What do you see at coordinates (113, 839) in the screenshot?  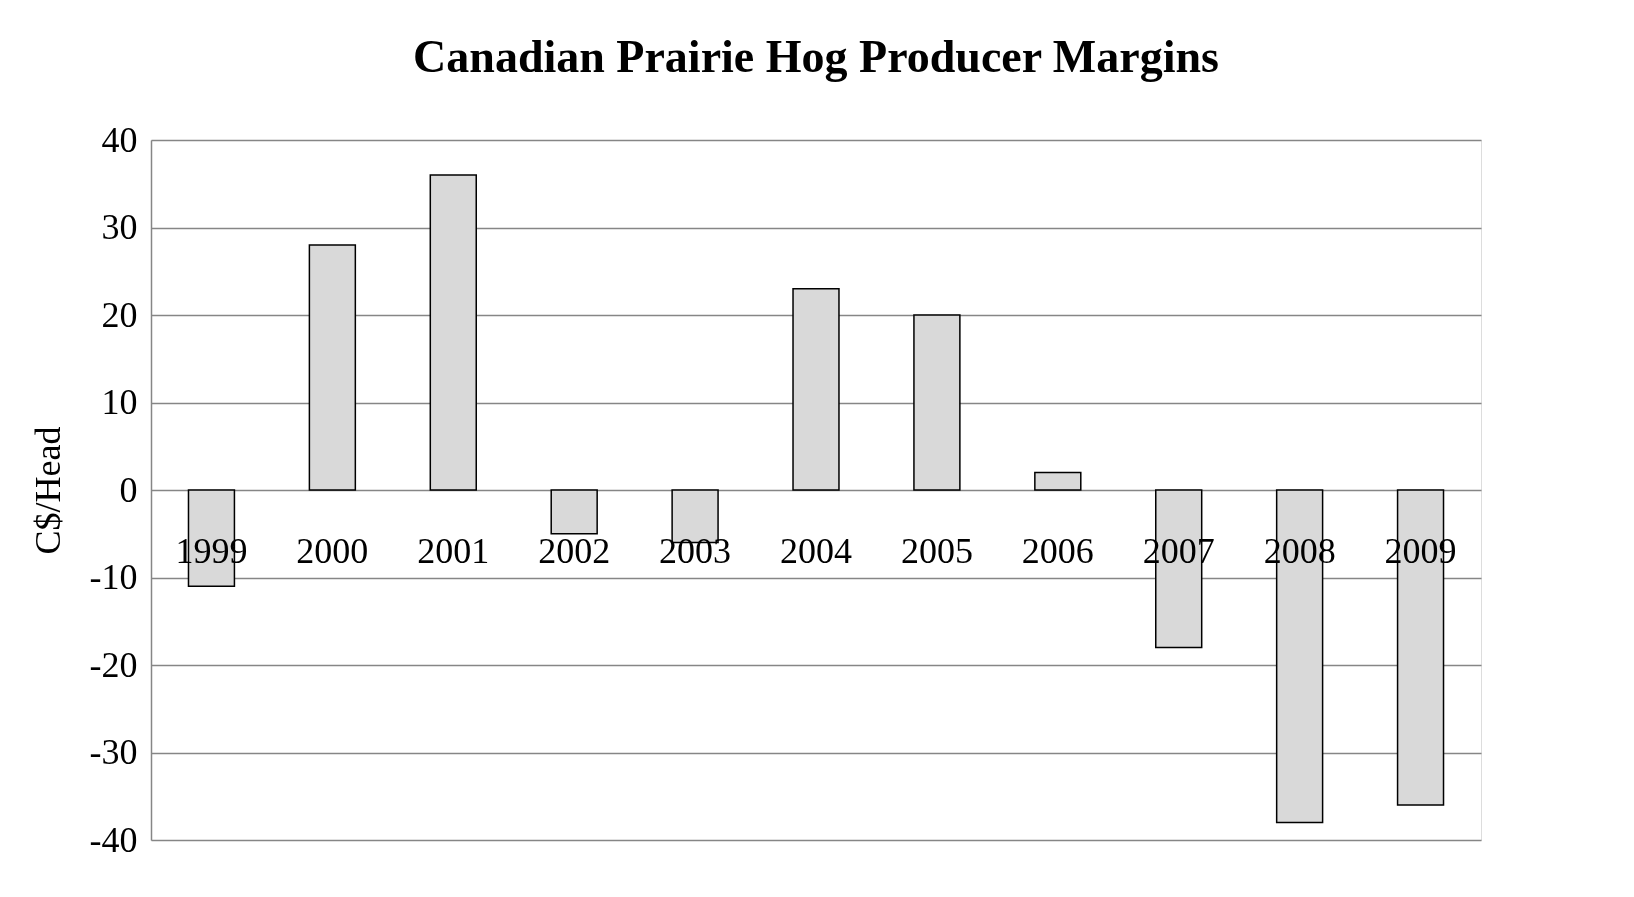 I see `y-tick-label: -40` at bounding box center [113, 839].